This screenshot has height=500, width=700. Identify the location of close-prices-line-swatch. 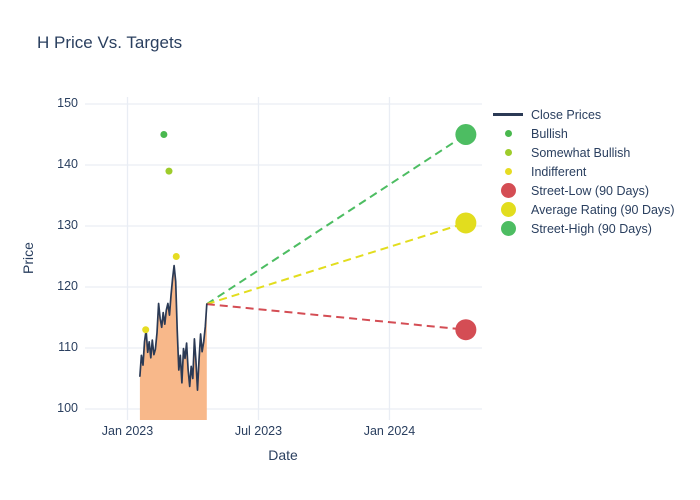
(508, 114).